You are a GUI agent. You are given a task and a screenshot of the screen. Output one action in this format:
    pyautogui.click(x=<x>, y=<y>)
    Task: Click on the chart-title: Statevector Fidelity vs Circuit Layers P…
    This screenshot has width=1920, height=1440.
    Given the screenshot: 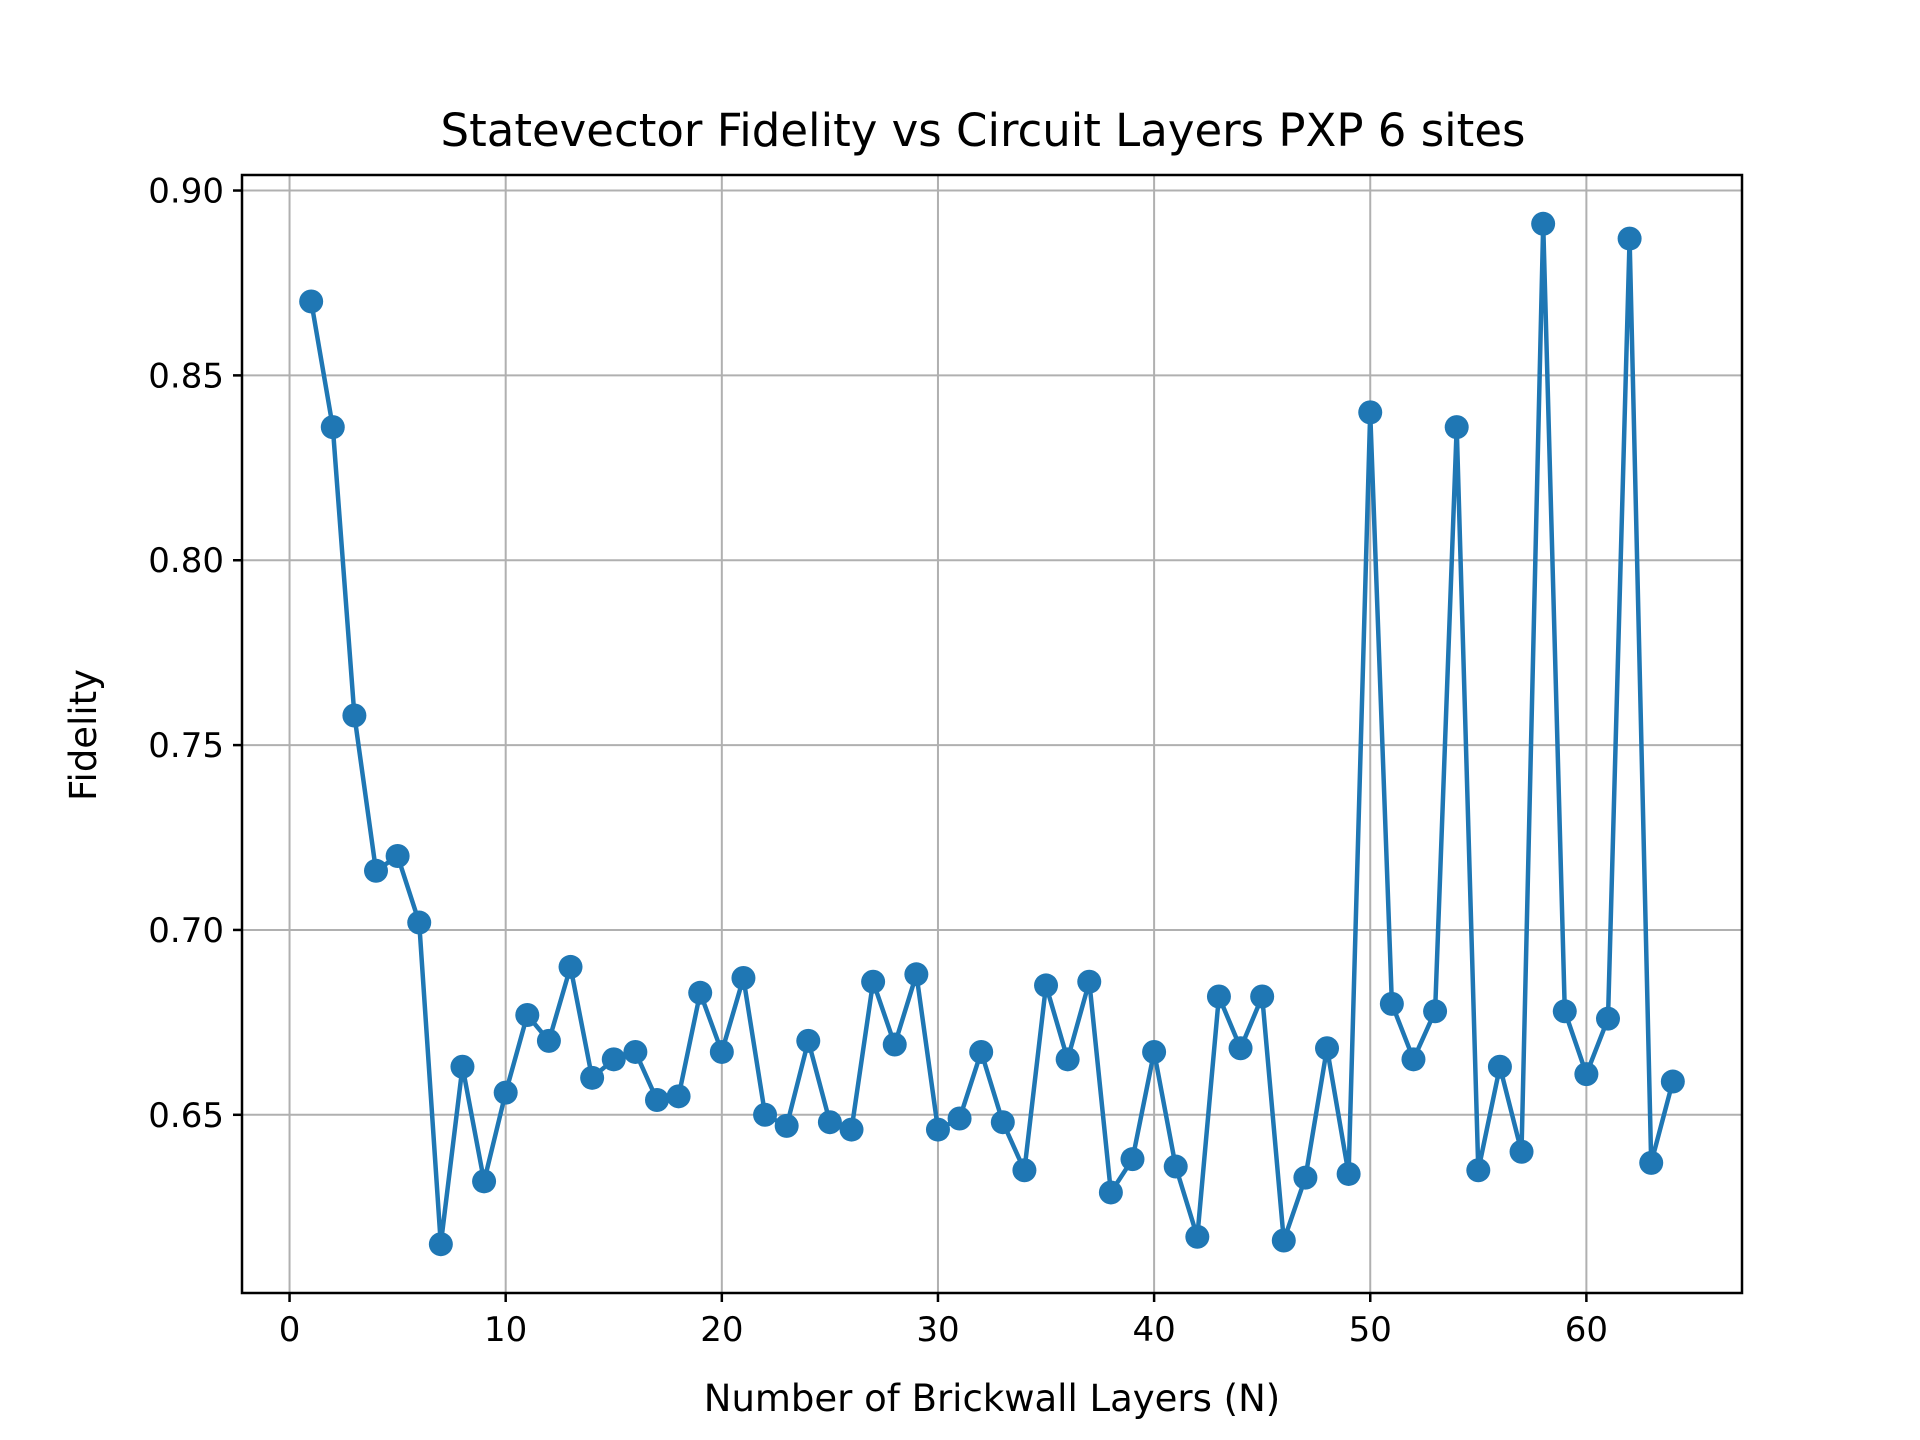 What is the action you would take?
    pyautogui.click(x=983, y=130)
    